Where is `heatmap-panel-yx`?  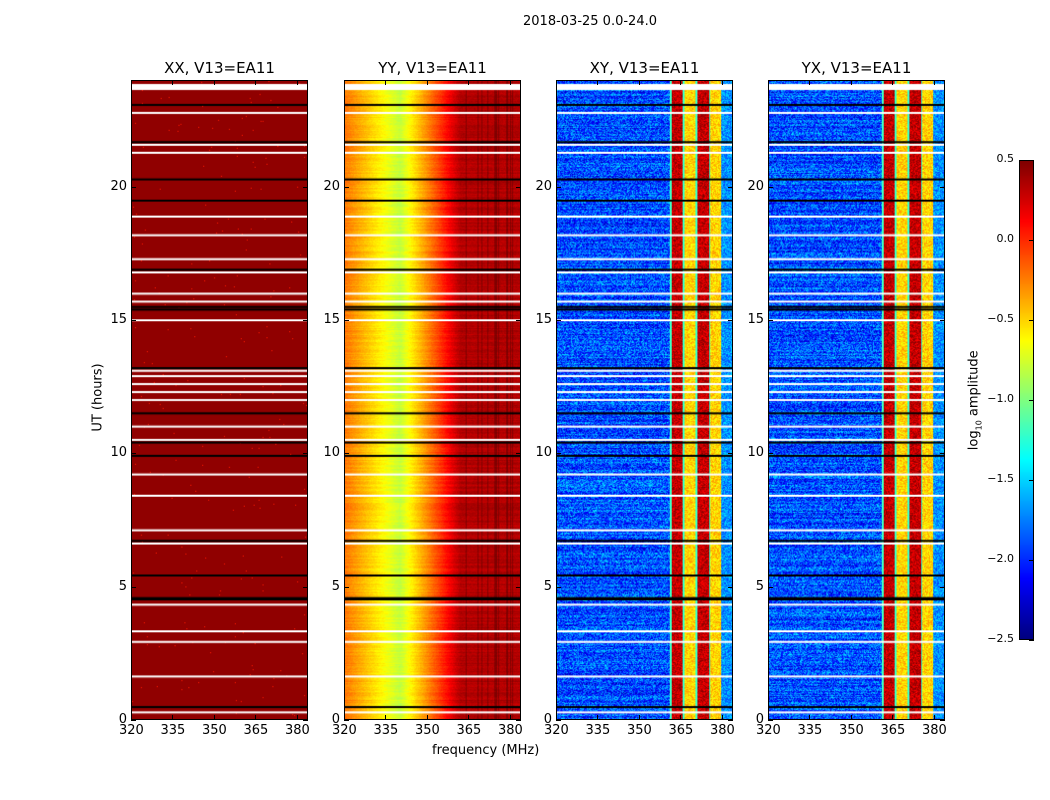
heatmap-panel-yx is located at coordinates (856, 400).